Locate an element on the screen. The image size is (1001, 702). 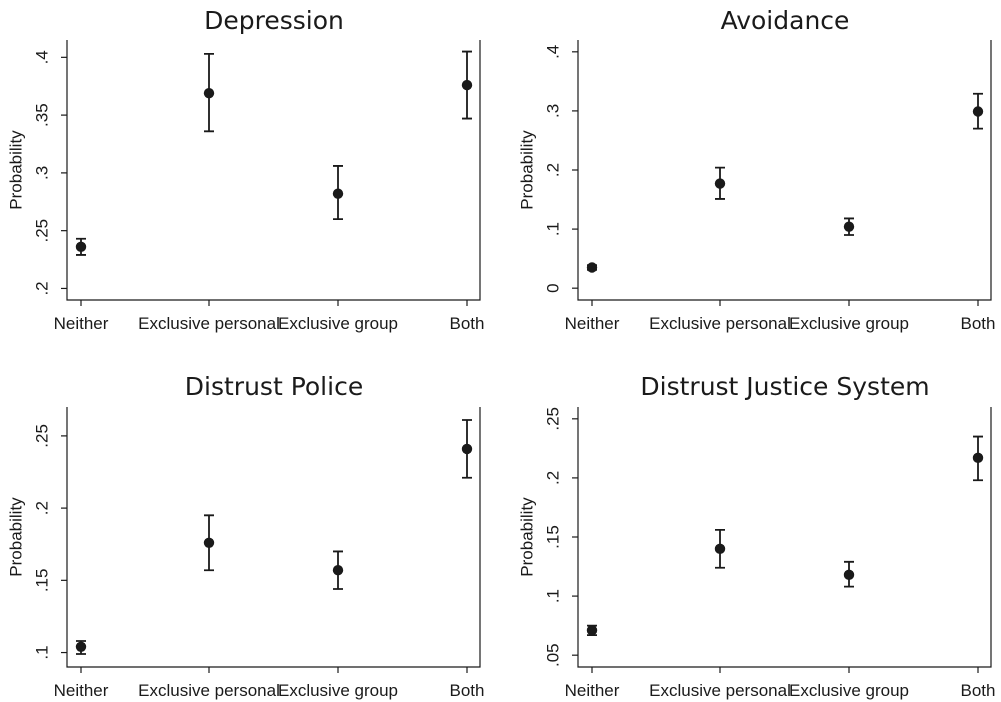
panel-title: Distrust Police is located at coordinates (274, 386).